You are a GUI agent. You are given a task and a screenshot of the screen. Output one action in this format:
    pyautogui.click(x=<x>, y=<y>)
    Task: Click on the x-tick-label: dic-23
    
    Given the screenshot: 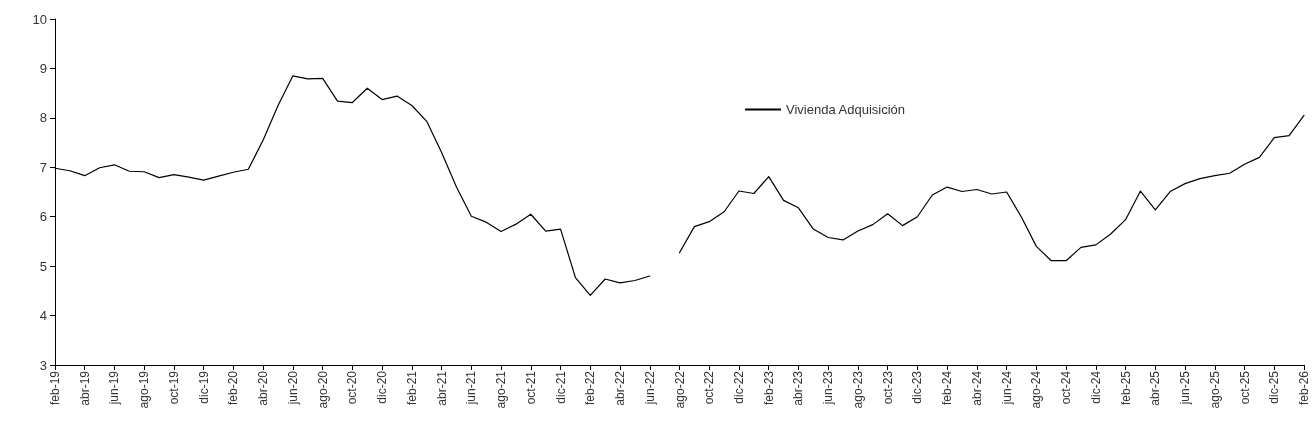 What is the action you would take?
    pyautogui.click(x=917, y=387)
    